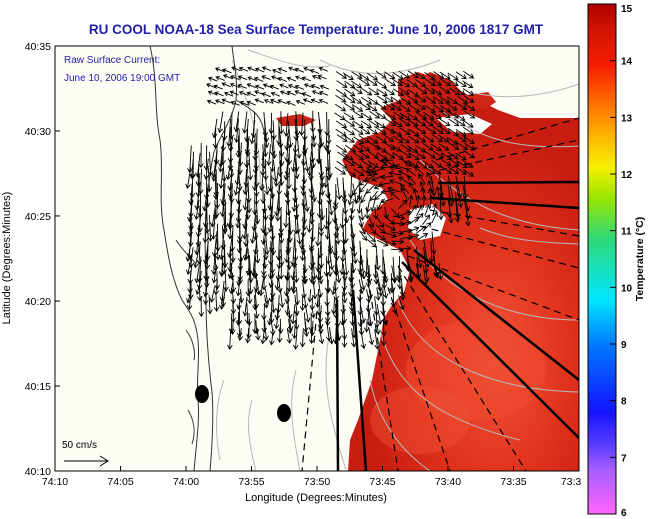  I want to click on dashed-line, so click(504, 223).